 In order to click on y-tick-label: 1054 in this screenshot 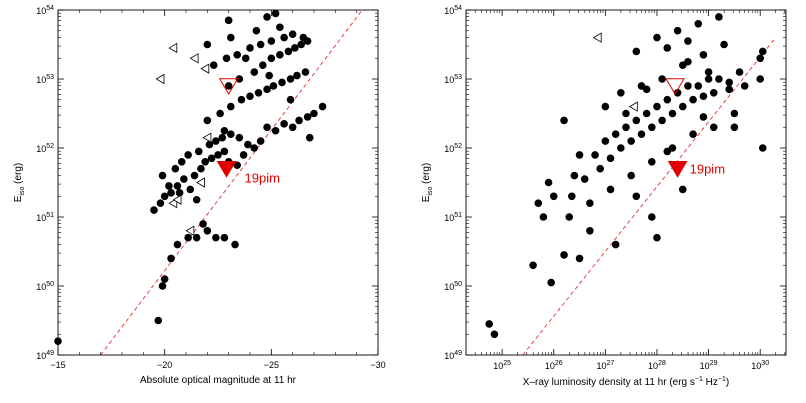, I will do `click(45, 10)`.